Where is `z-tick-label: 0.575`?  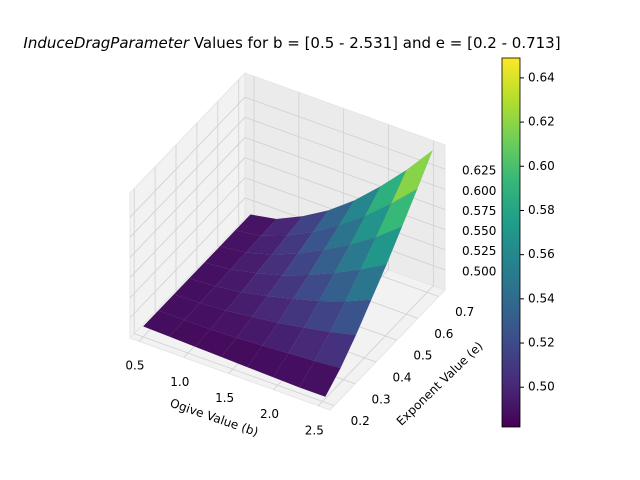 z-tick-label: 0.575 is located at coordinates (479, 211).